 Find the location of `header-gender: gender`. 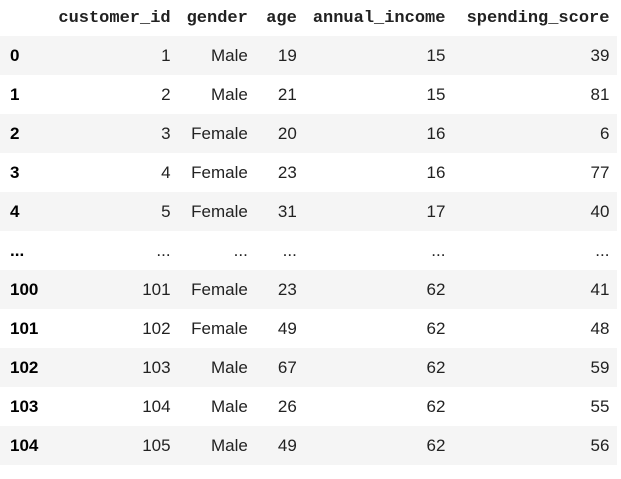

header-gender: gender is located at coordinates (217, 18).